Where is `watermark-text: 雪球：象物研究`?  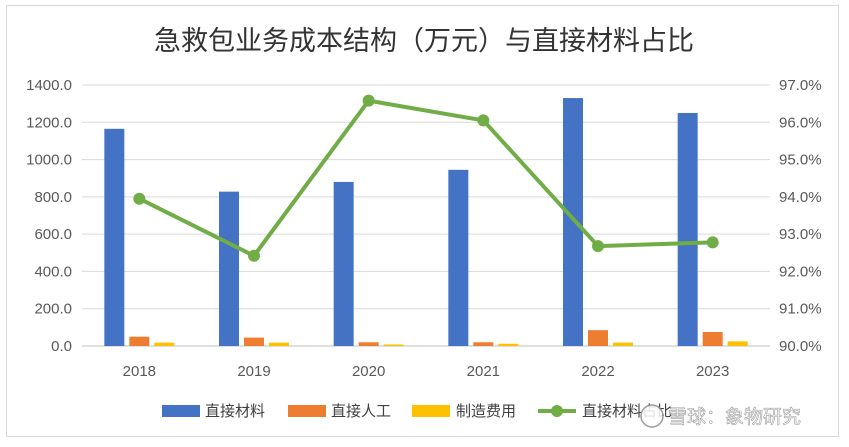
watermark-text: 雪球：象物研究 is located at coordinates (734, 417).